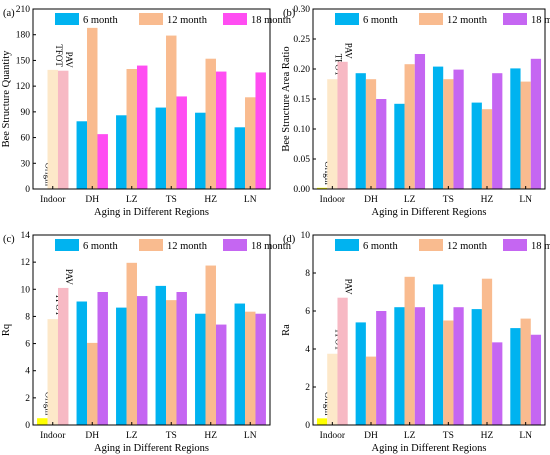 The height and width of the screenshot is (455, 550). What do you see at coordinates (301, 70) in the screenshot?
I see `y-tick-label: 0.20` at bounding box center [301, 70].